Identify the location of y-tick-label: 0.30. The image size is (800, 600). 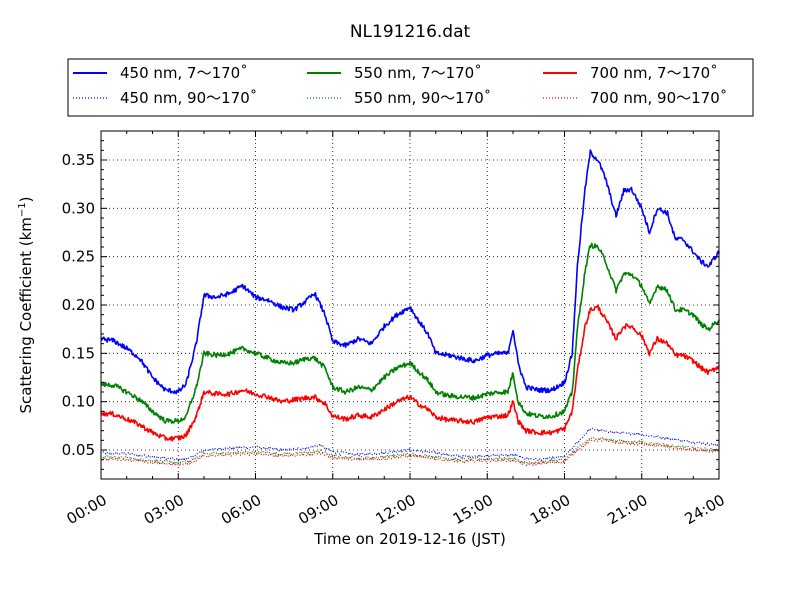
(78, 208).